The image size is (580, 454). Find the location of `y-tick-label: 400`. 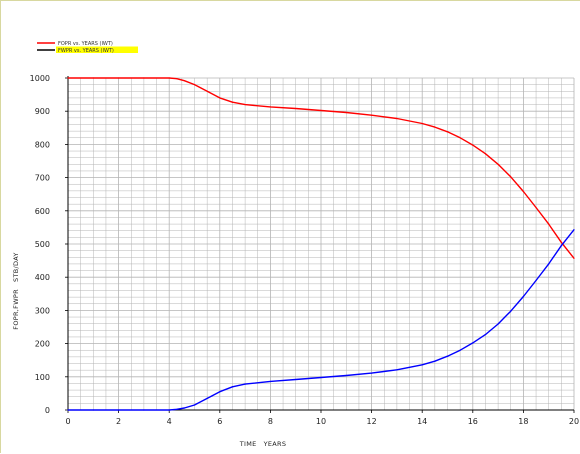

y-tick-label: 400 is located at coordinates (42, 277).